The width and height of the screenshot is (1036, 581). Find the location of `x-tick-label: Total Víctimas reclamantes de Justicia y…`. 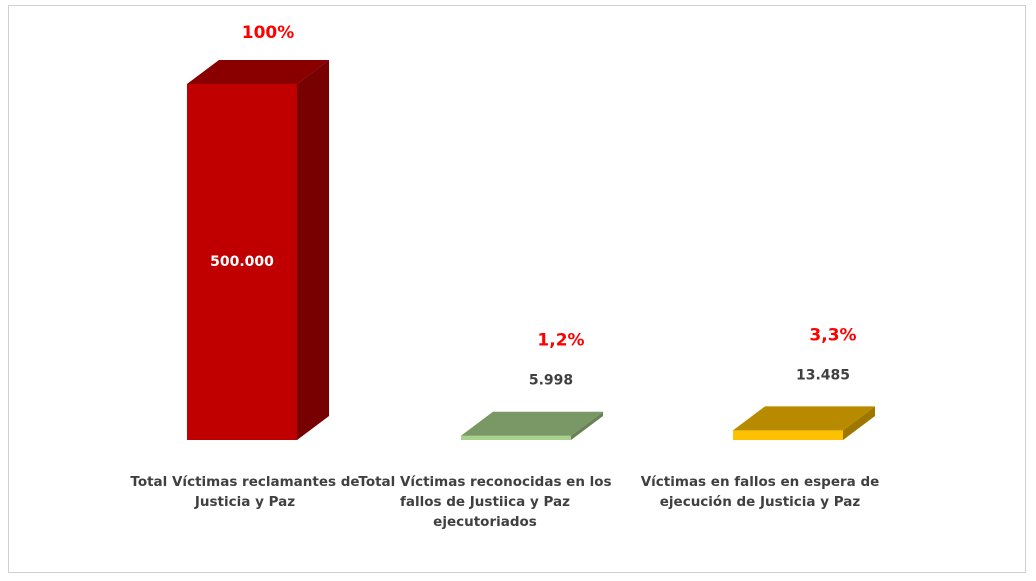

x-tick-label: Total Víctimas reclamantes de Justicia y… is located at coordinates (245, 492).